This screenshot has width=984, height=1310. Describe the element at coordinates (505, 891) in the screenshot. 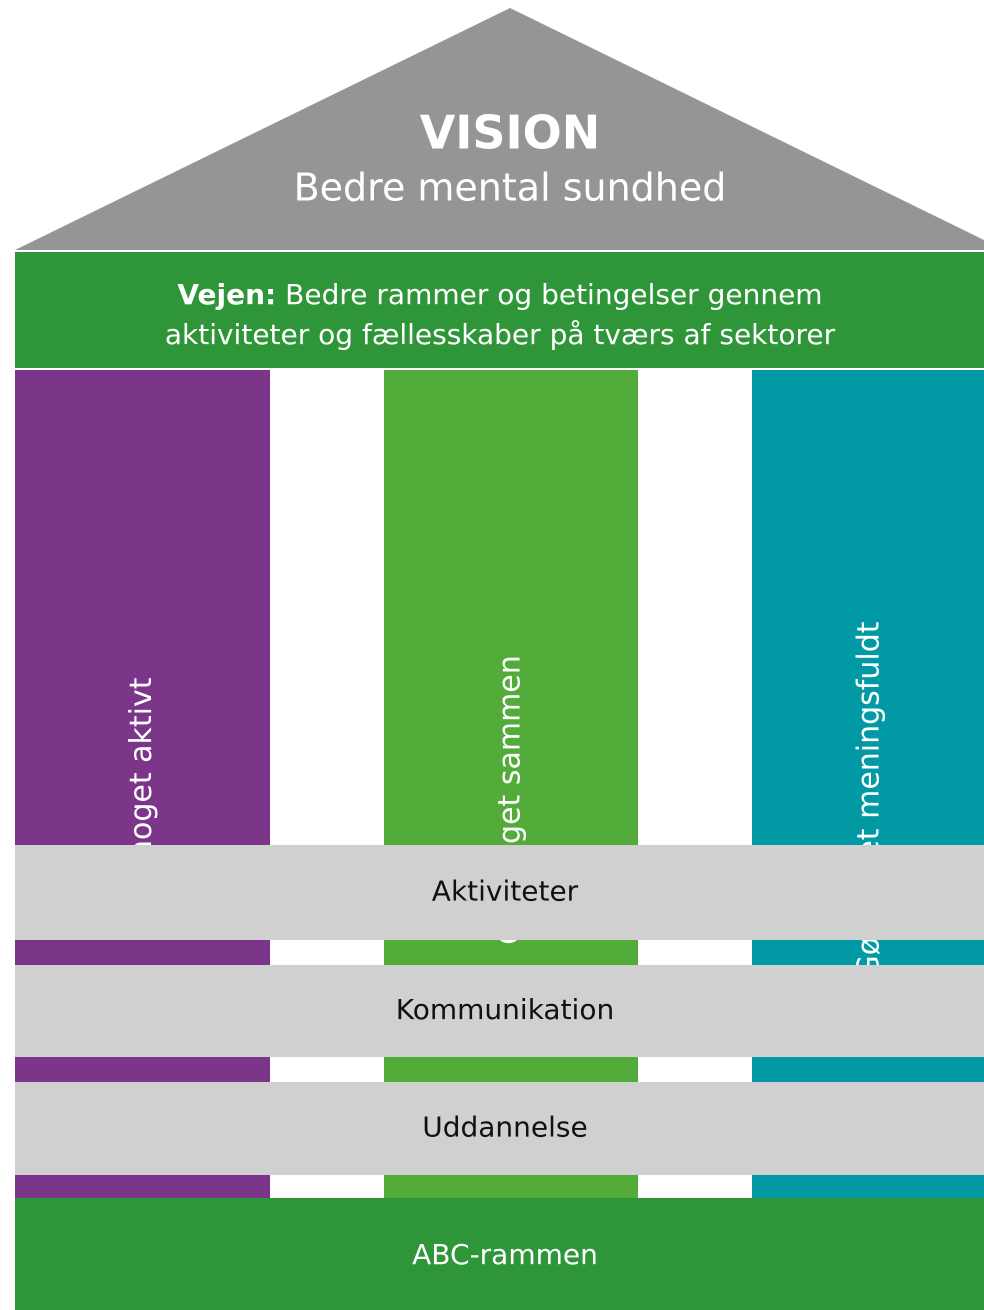

I see `layer-label: Aktiviteter` at that location.